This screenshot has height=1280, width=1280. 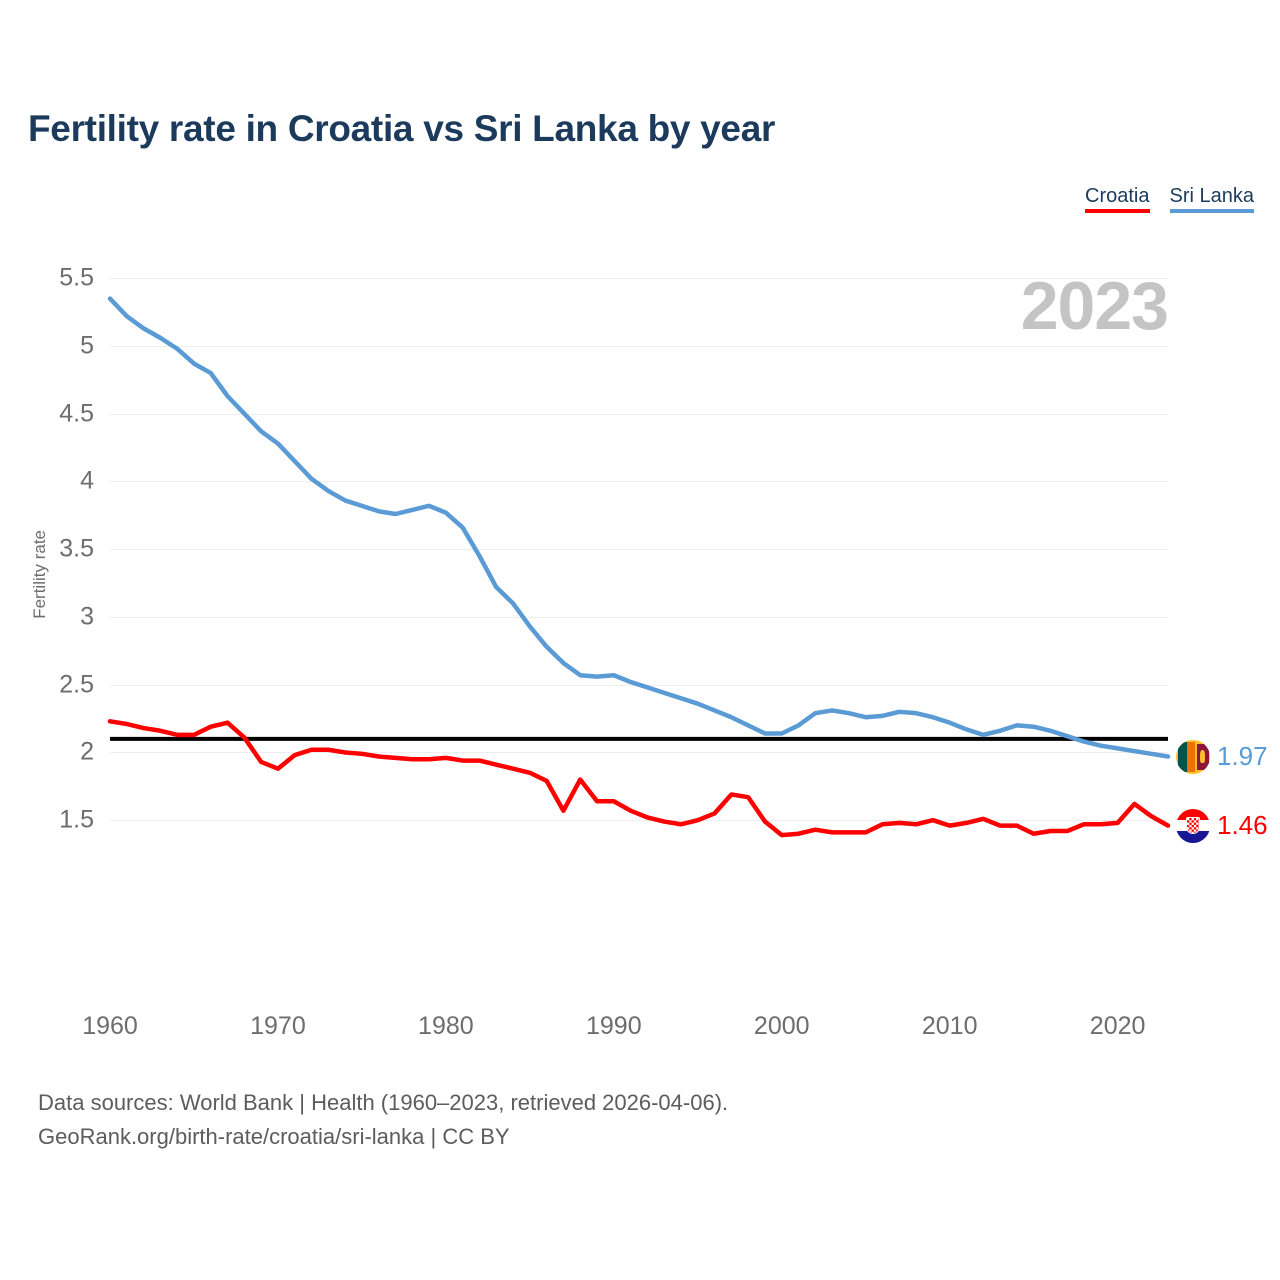 What do you see at coordinates (639, 778) in the screenshot?
I see `line-croatia` at bounding box center [639, 778].